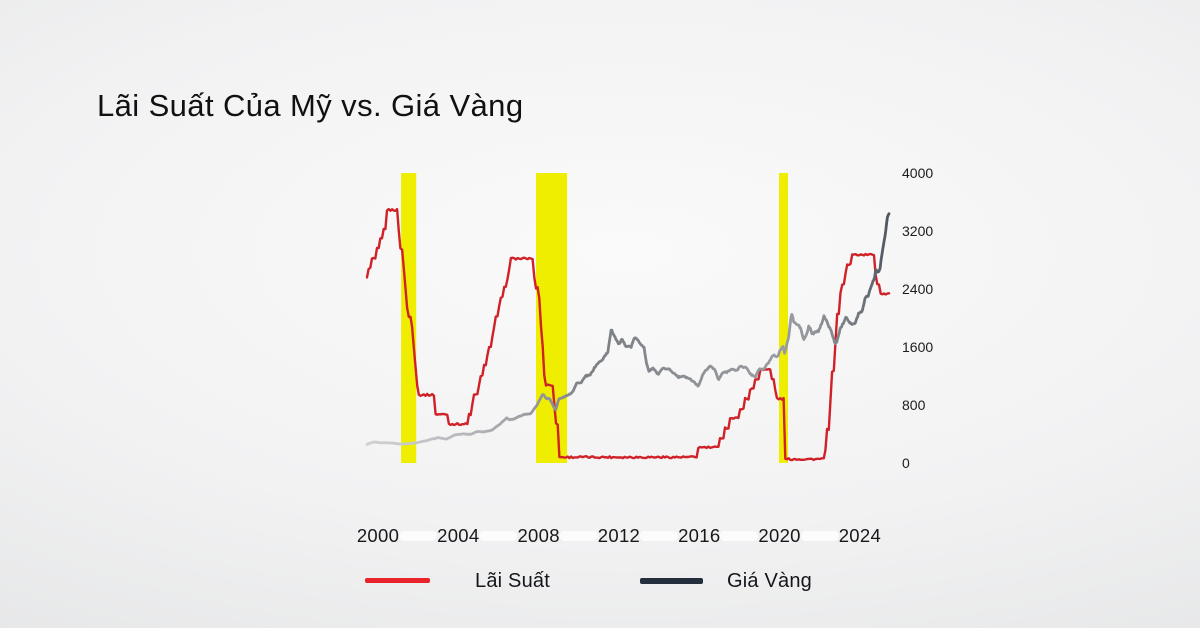 The width and height of the screenshot is (1200, 628). I want to click on x-axis-label-2024: 2024, so click(860, 535).